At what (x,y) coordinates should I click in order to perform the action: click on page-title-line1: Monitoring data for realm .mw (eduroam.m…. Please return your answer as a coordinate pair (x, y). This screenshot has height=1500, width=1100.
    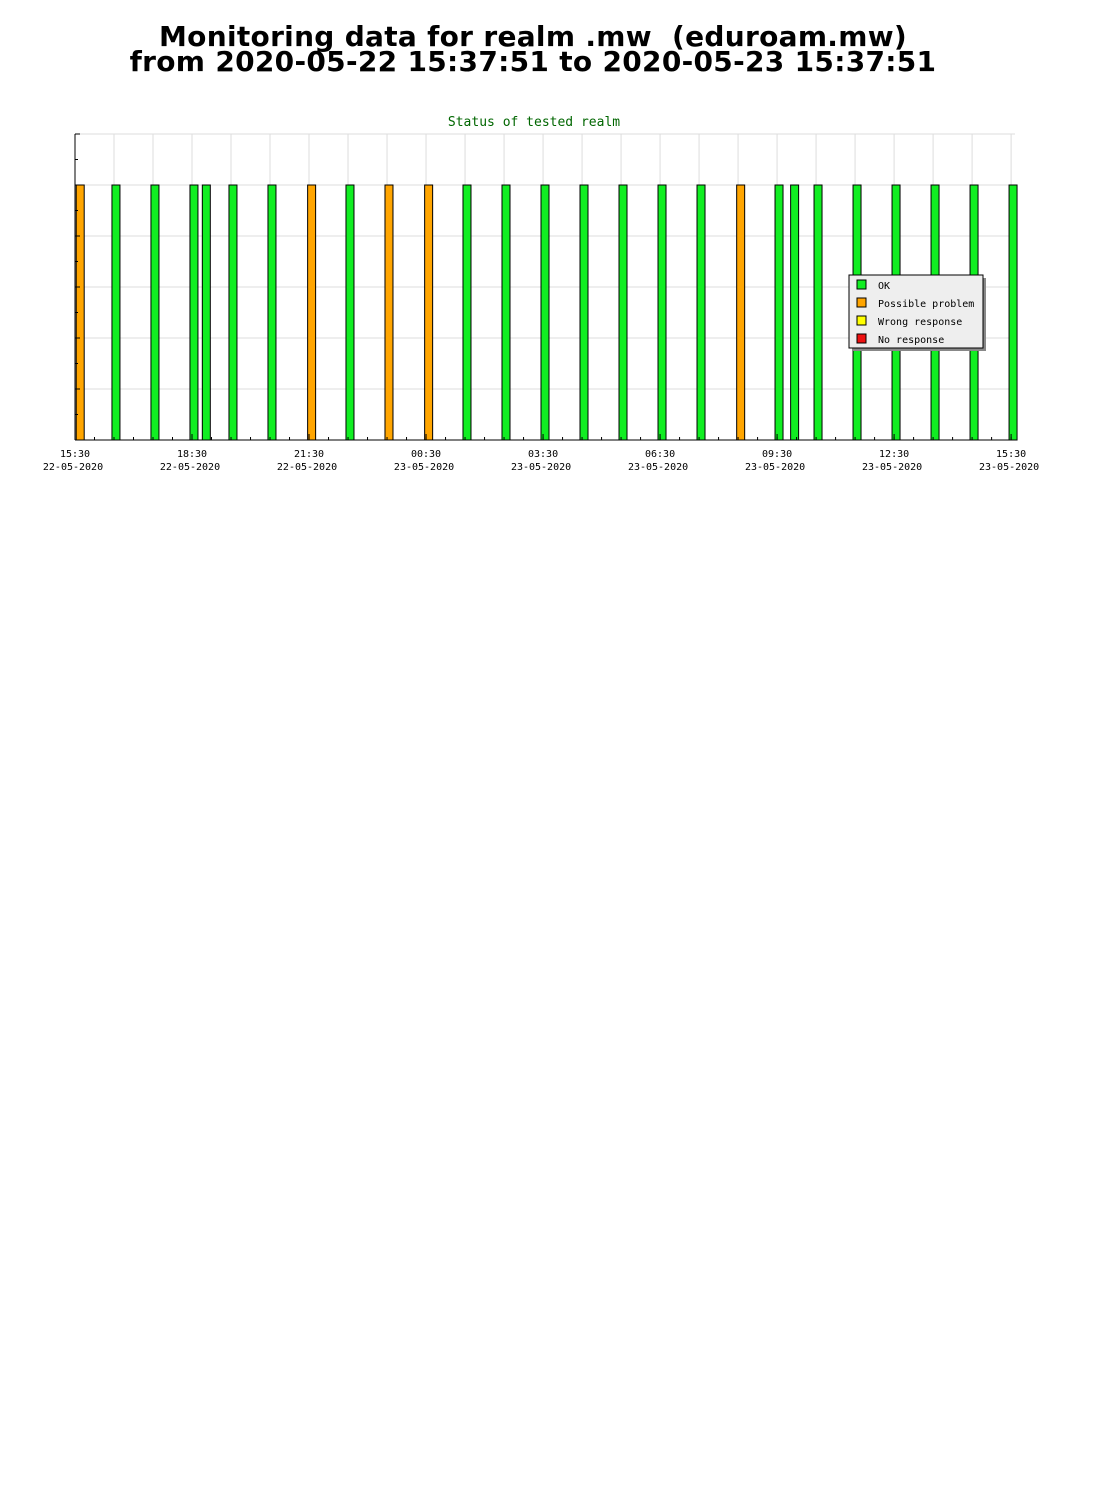
    Looking at the image, I should click on (533, 36).